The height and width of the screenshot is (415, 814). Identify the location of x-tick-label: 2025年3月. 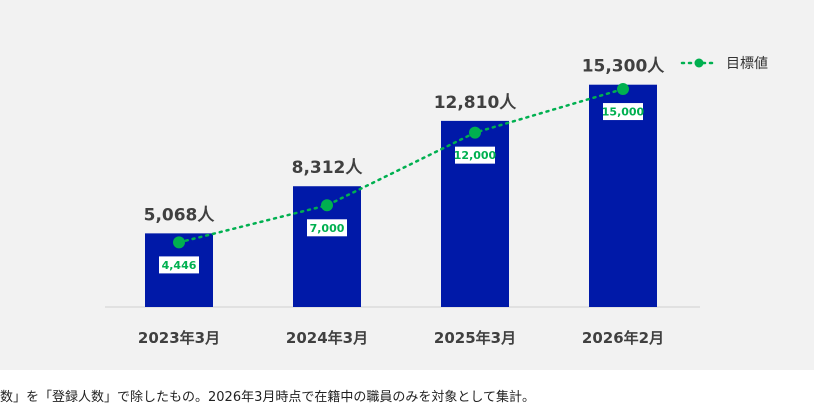
(475, 338).